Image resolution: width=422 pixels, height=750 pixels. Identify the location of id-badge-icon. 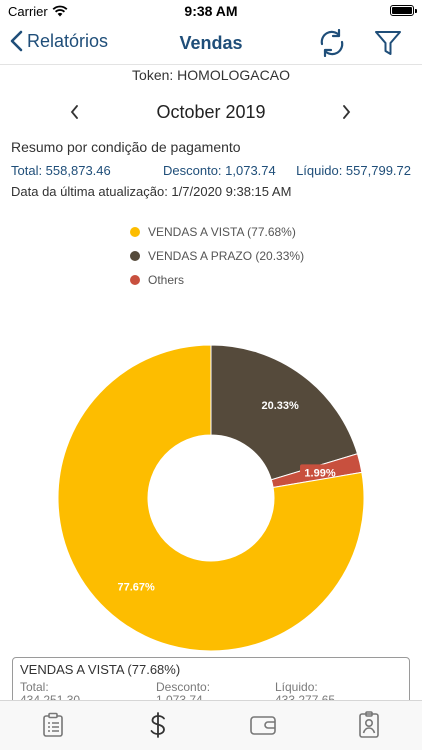
(369, 724).